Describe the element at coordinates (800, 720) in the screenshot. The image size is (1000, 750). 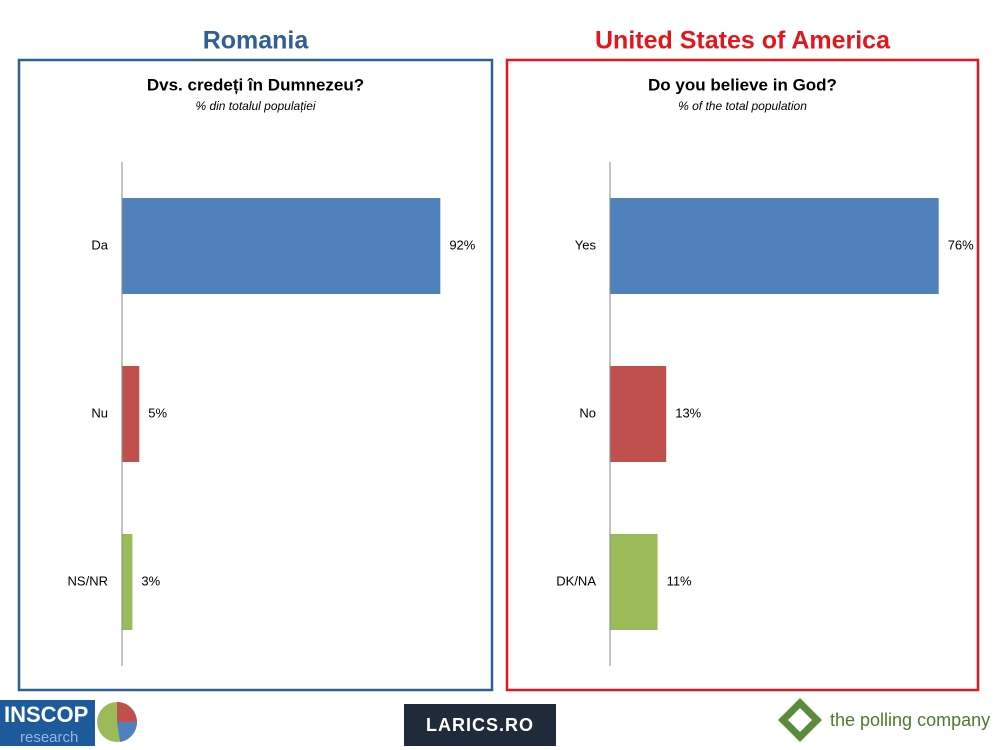
I see `logo-diamond` at that location.